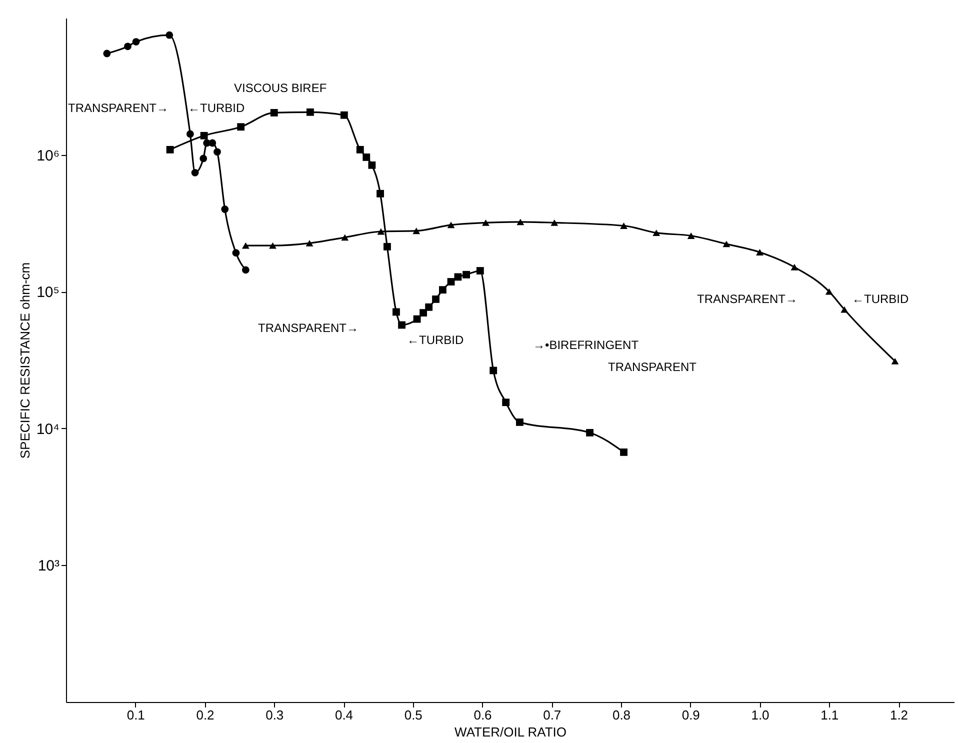  I want to click on y-tick-label: 10⁴, so click(48, 429).